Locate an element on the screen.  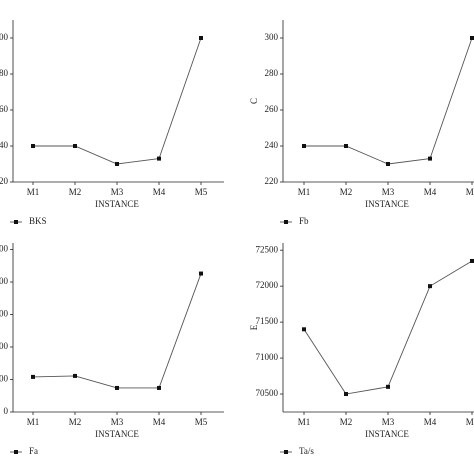
y-tick-label: 72000 is located at coordinates (267, 285).